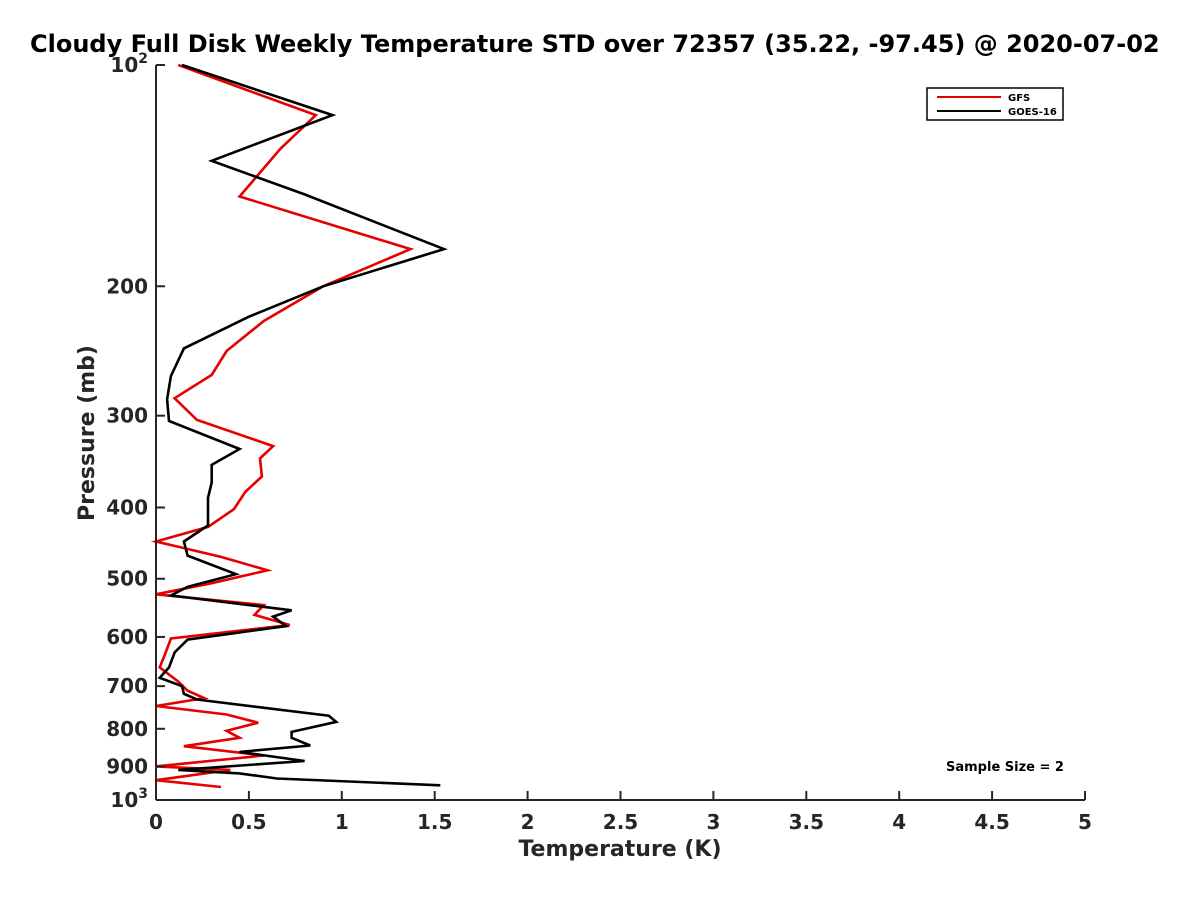  I want to click on x-tick-label: 3.5, so click(806, 822).